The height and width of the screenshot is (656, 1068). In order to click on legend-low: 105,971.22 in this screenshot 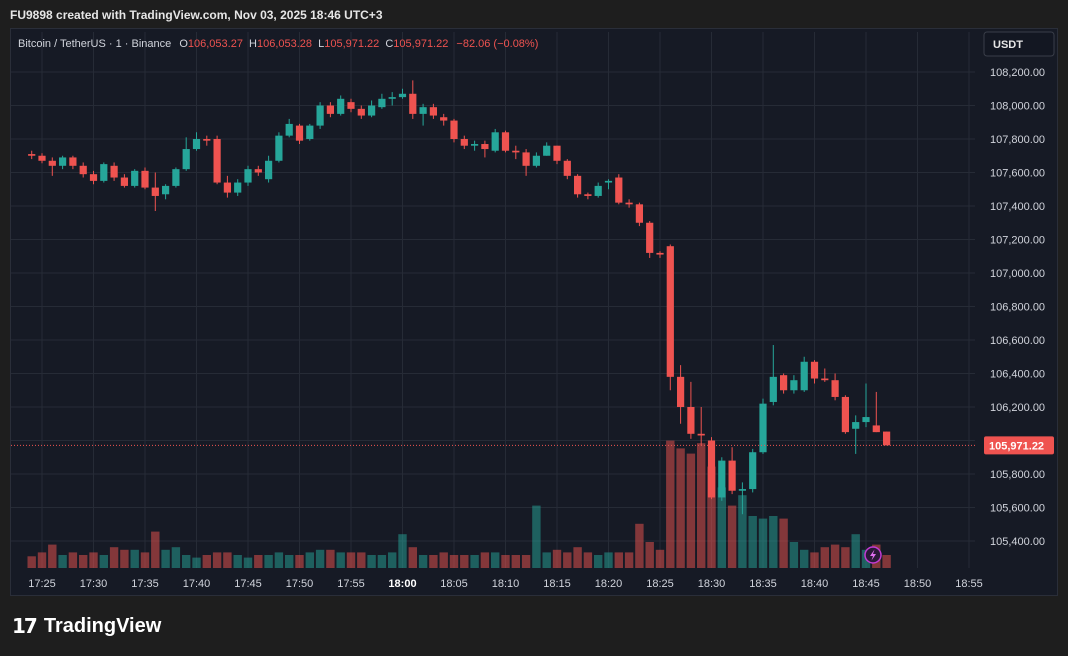, I will do `click(351, 44)`.